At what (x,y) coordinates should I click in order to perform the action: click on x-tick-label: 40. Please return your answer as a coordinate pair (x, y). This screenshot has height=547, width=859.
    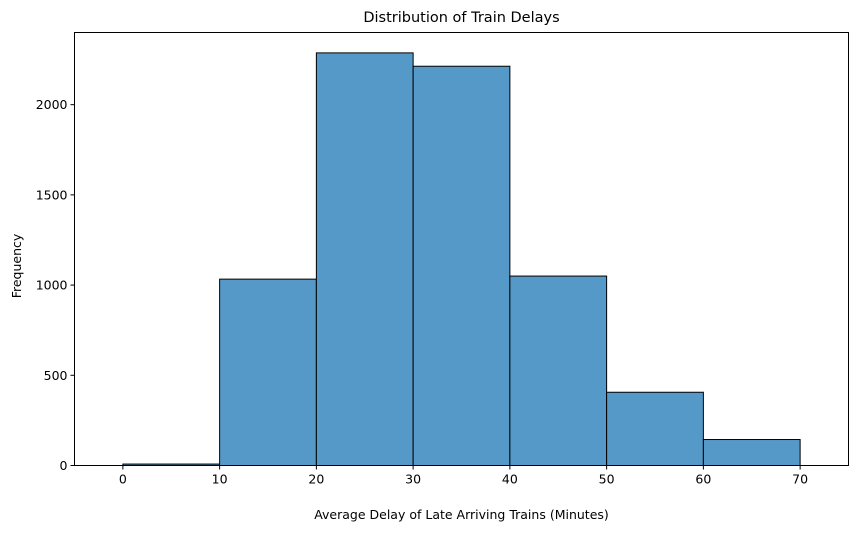
    Looking at the image, I should click on (510, 479).